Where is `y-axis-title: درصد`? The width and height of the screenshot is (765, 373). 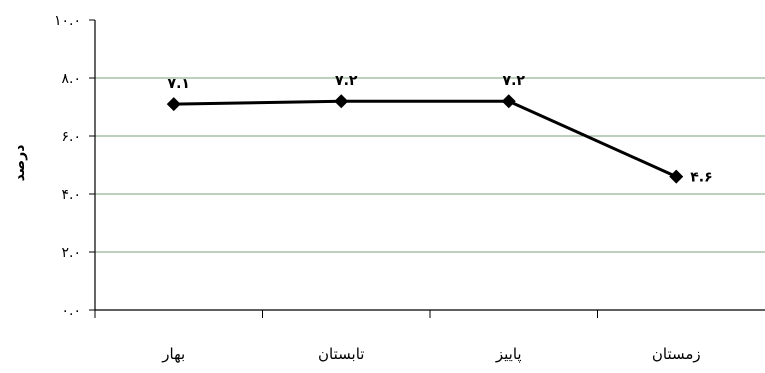 y-axis-title: درصد is located at coordinates (20, 163).